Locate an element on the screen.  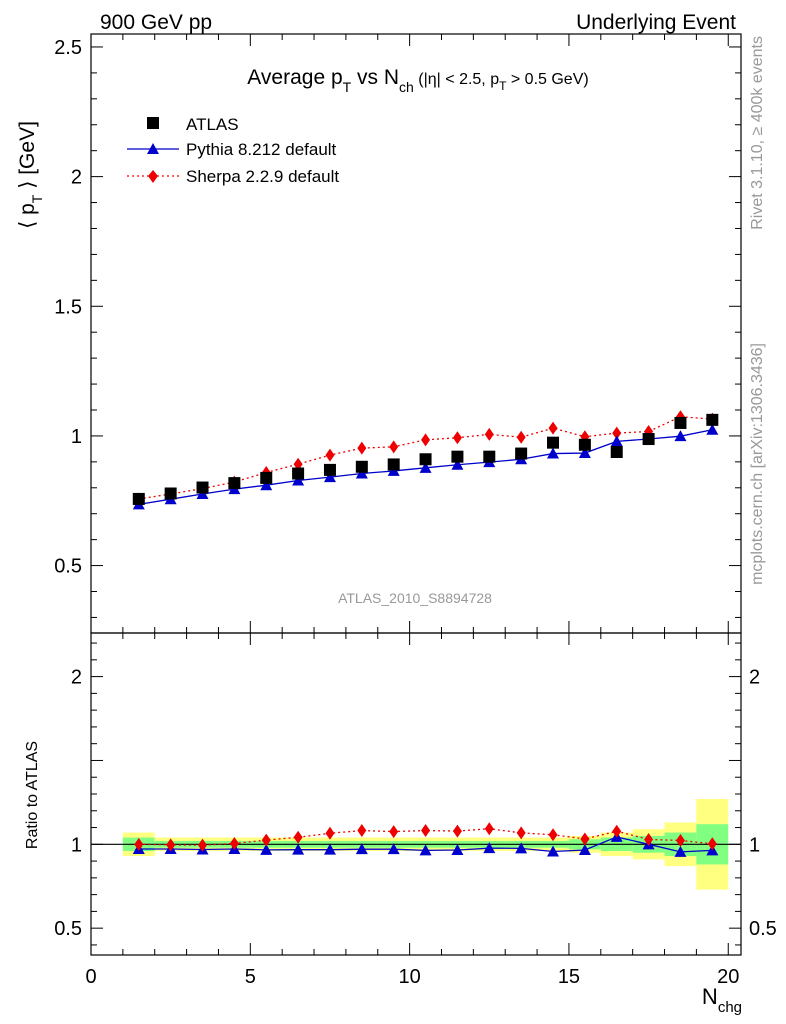
x-tick-label: 15 is located at coordinates (569, 977).